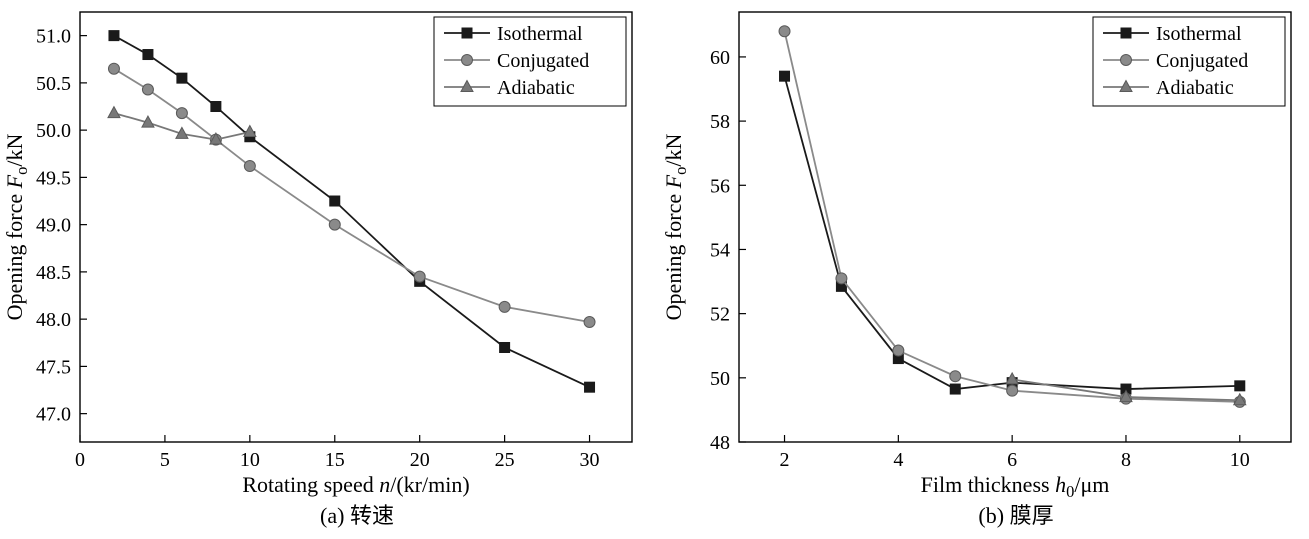  I want to click on caption-a: (a) 转速, so click(357, 515).